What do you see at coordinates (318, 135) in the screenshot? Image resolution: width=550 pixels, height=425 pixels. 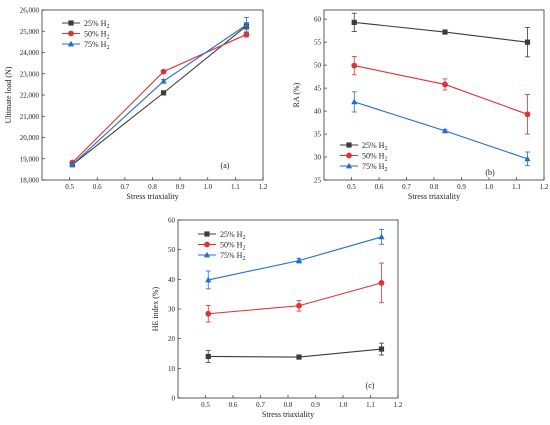 I see `y-tick-label: 35` at bounding box center [318, 135].